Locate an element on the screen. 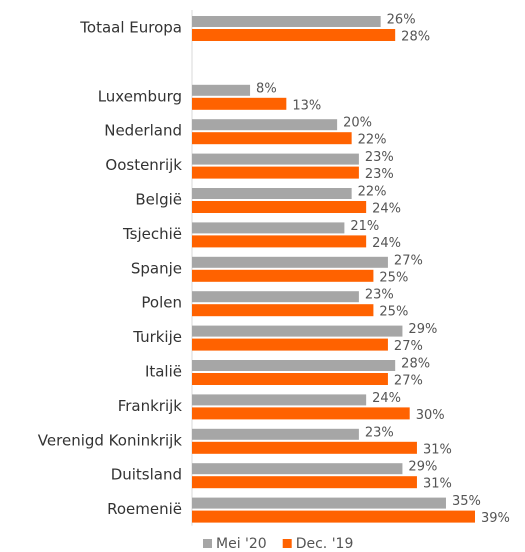  category-label: Duitsland is located at coordinates (146, 475).